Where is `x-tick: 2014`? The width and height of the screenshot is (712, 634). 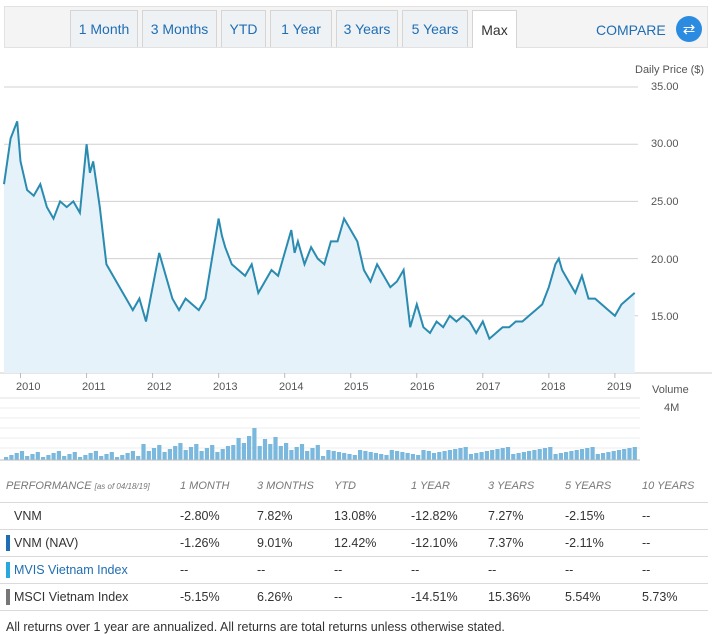 x-tick: 2014 is located at coordinates (291, 387).